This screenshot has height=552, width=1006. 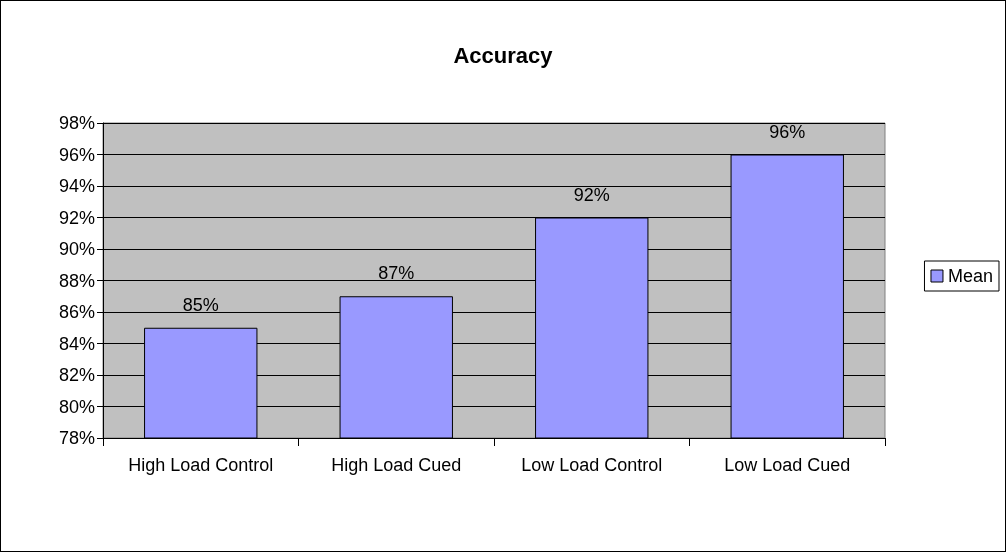 What do you see at coordinates (970, 276) in the screenshot?
I see `legend-label: Mean` at bounding box center [970, 276].